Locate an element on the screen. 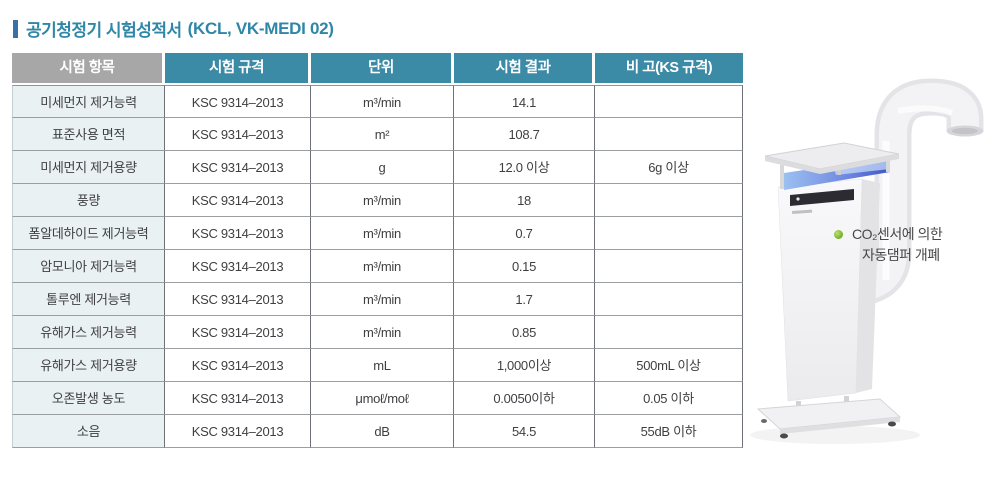 The width and height of the screenshot is (1000, 485). base-plate is located at coordinates (829, 417).